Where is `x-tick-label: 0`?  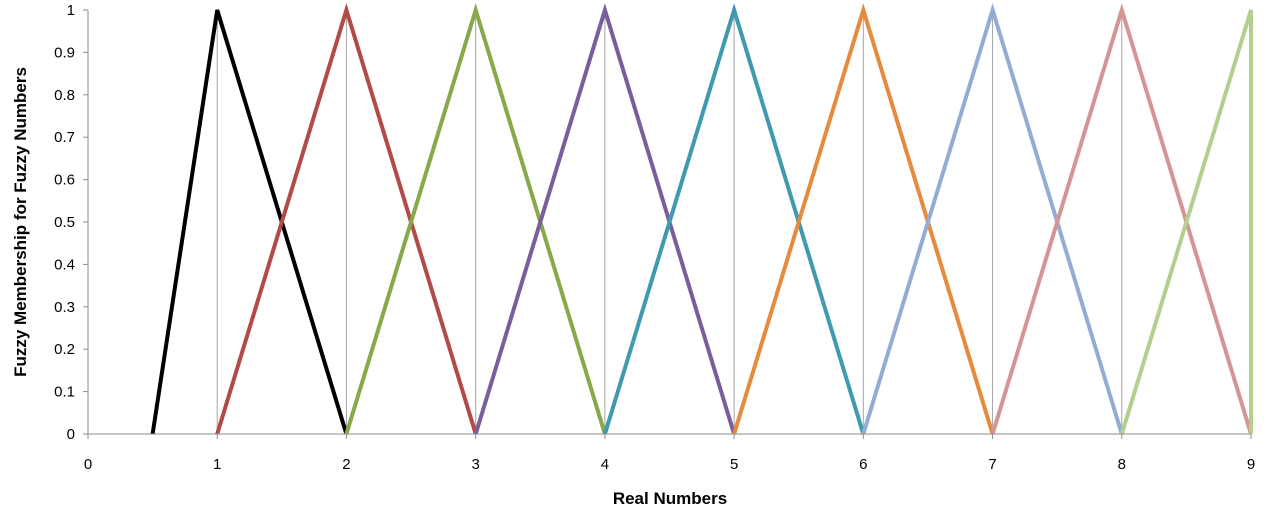
x-tick-label: 0 is located at coordinates (88, 464).